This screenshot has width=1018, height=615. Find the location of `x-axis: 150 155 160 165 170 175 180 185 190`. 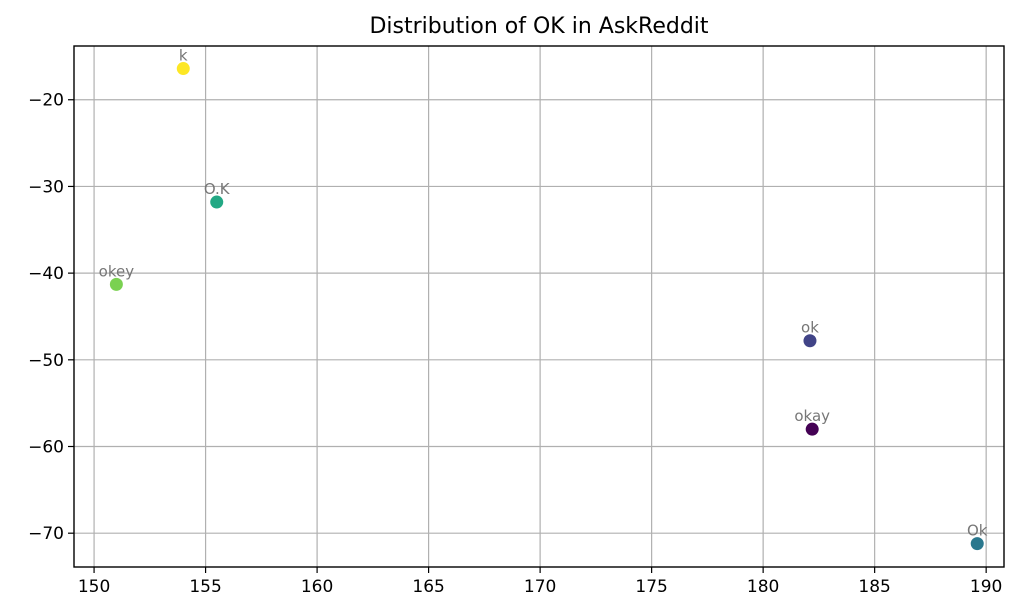

x-axis: 150 155 160 165 170 175 180 185 190 is located at coordinates (540, 582).